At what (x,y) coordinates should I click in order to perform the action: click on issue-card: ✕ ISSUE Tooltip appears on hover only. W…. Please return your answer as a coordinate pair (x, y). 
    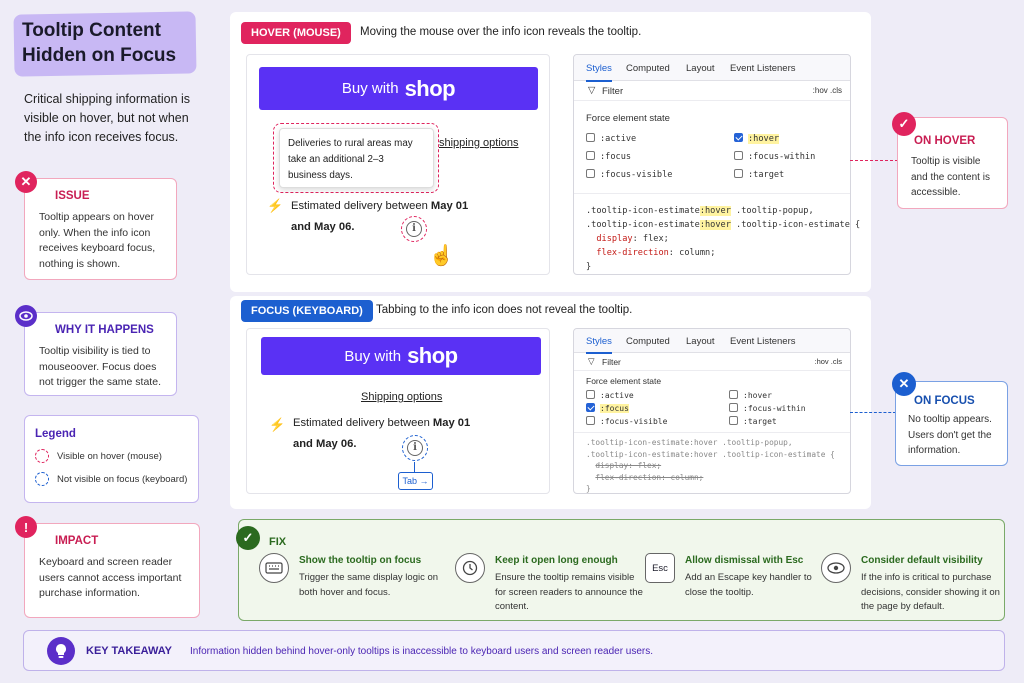
    Looking at the image, I should click on (96, 225).